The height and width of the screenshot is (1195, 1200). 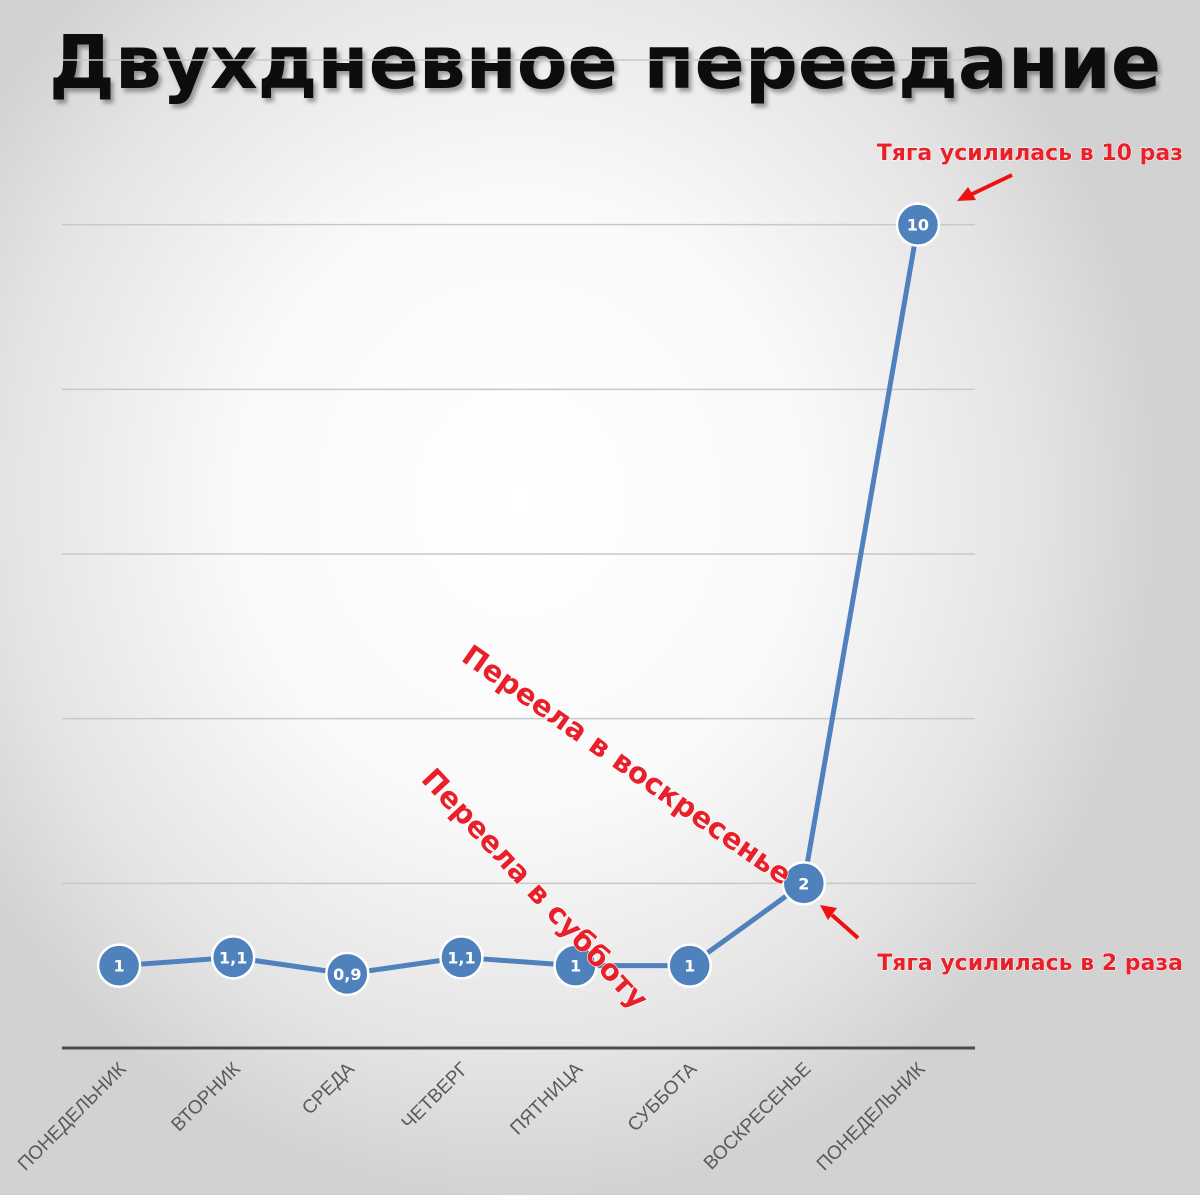 I want to click on data-label: 10, so click(x=918, y=225).